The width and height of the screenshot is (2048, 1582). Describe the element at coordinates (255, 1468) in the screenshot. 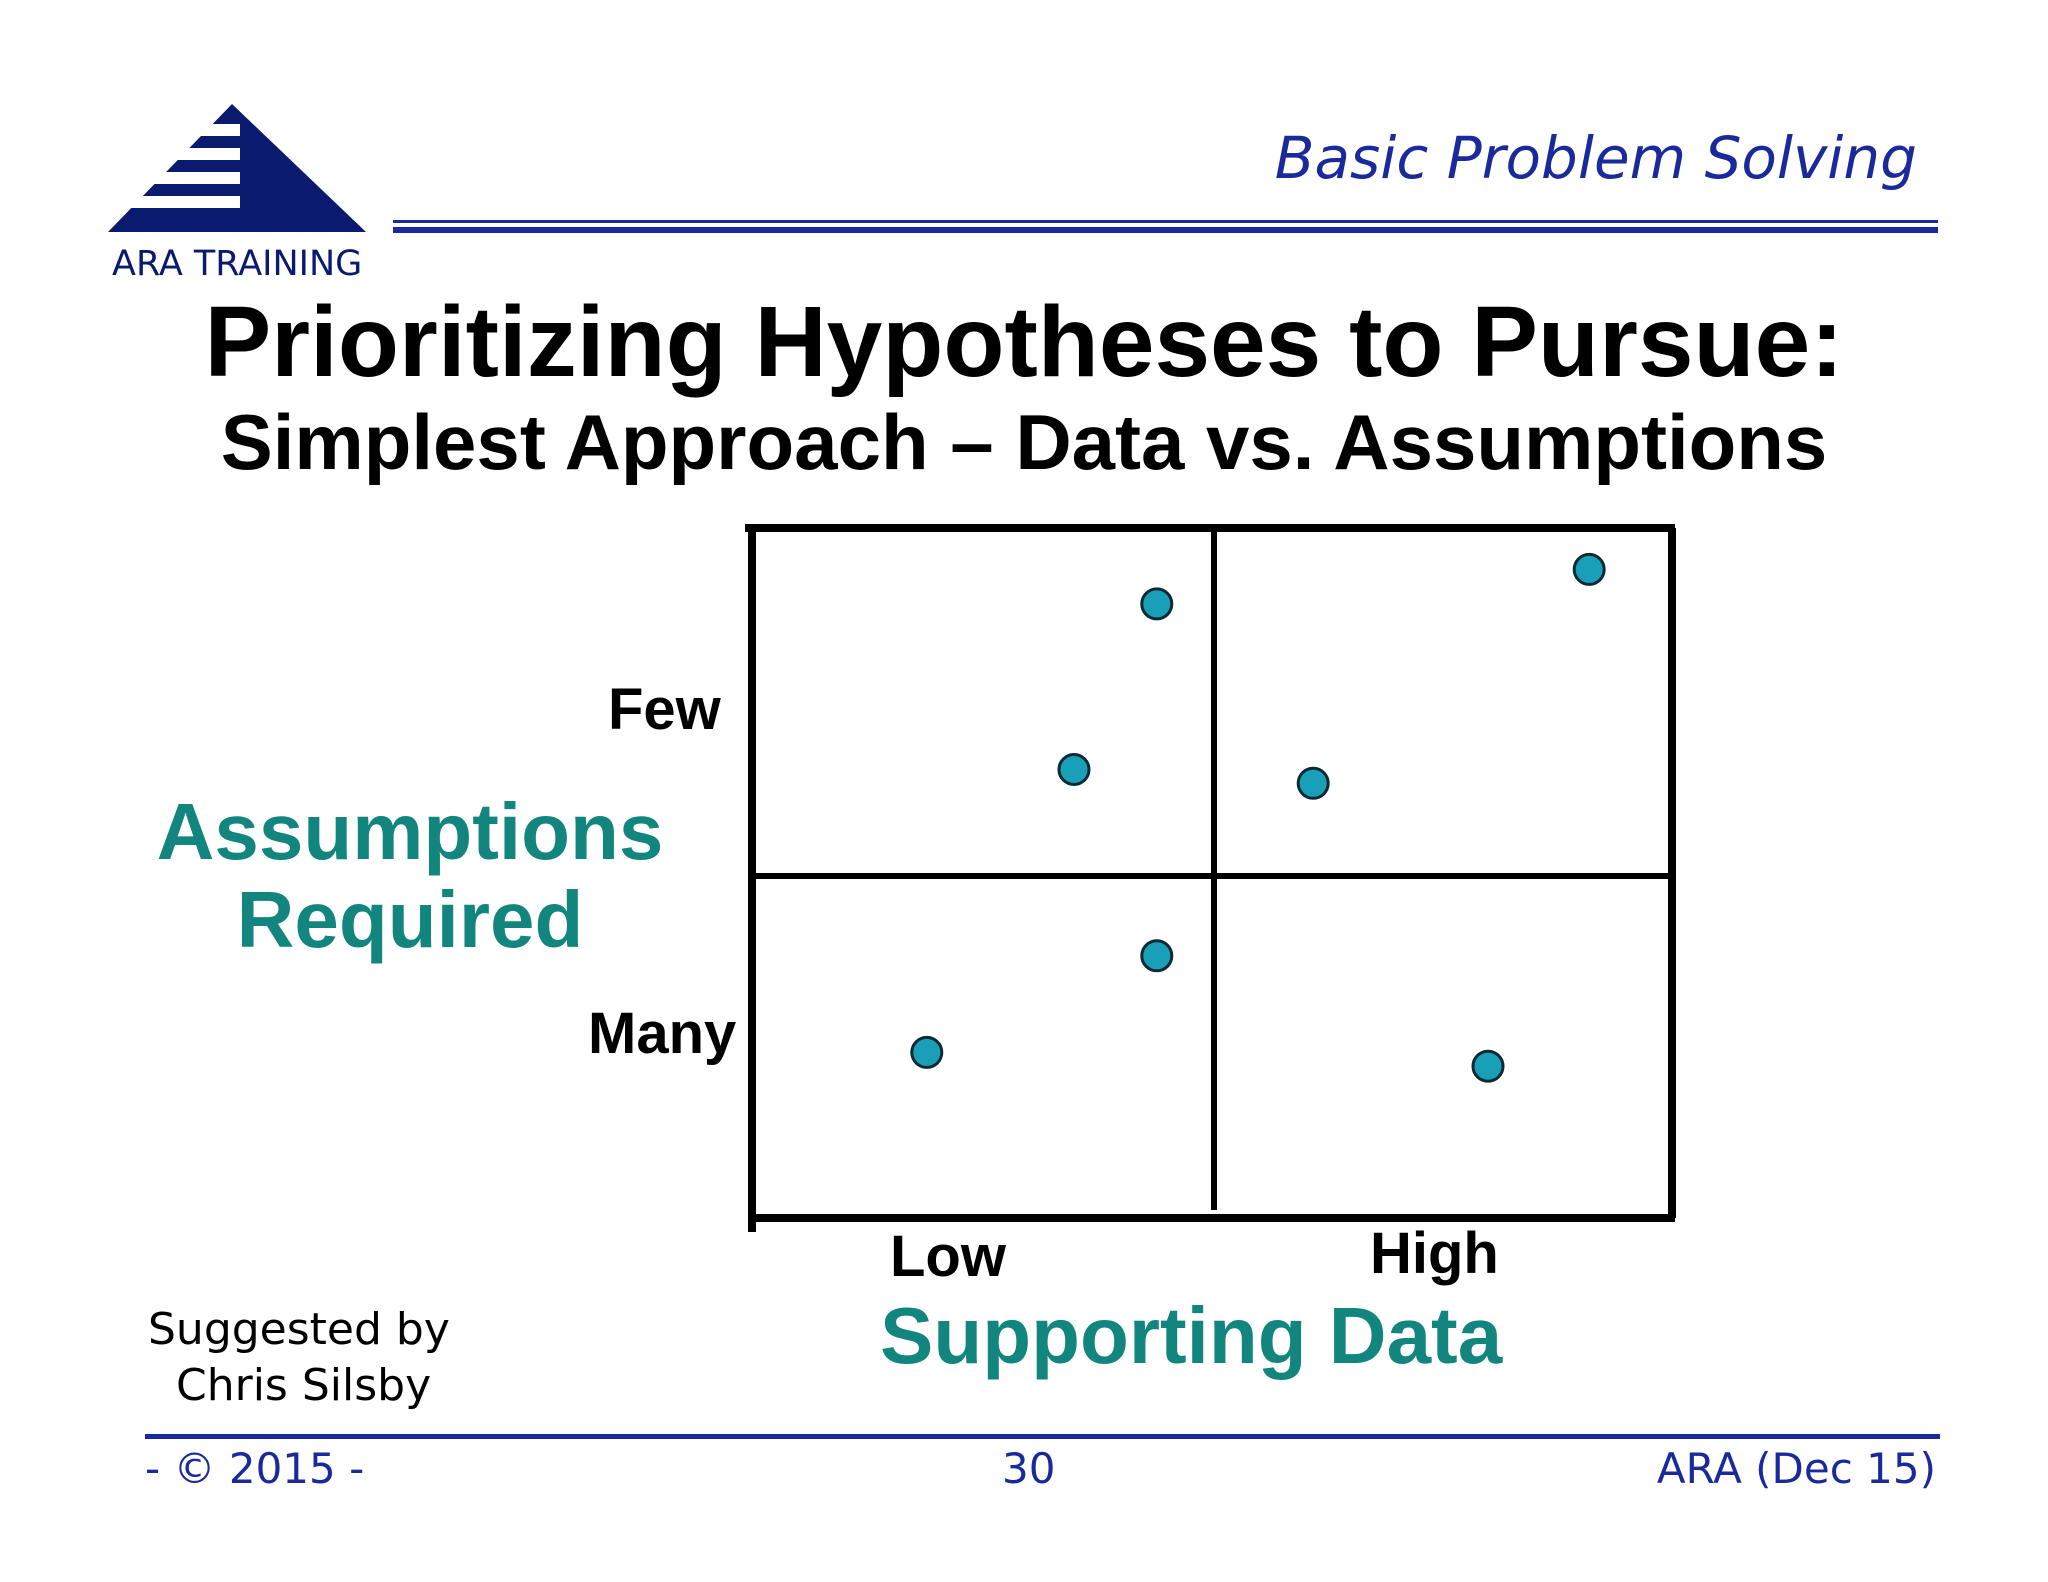

I see `footer-copyright: - © 2015 -` at that location.